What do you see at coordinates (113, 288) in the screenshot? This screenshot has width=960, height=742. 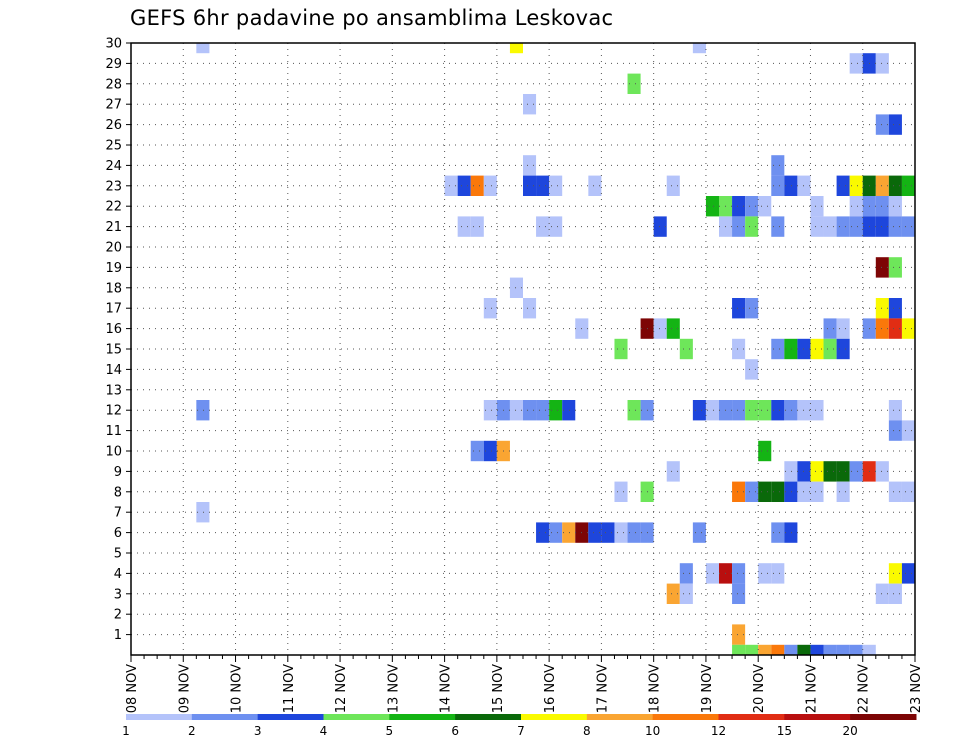 I see `y-tick-label: 18` at bounding box center [113, 288].